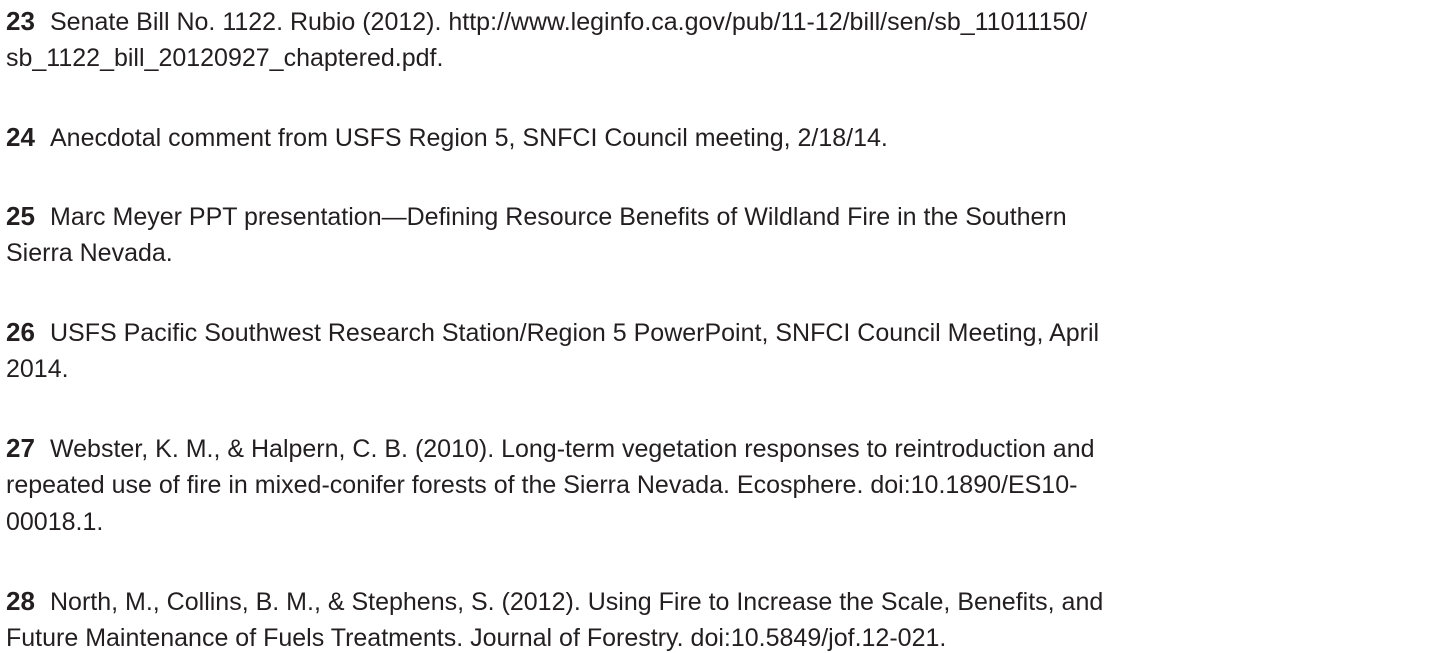 The image size is (1452, 653). I want to click on footnote-number: 26, so click(20, 332).